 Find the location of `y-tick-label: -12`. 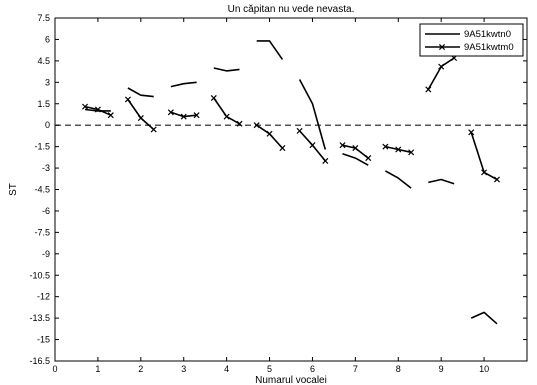

y-tick-label: -12 is located at coordinates (43, 297).